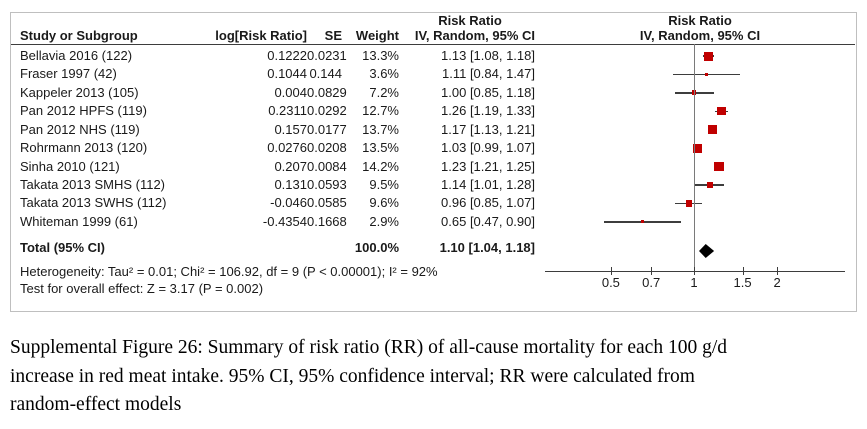  I want to click on weight-value: 2.9%, so click(384, 221).